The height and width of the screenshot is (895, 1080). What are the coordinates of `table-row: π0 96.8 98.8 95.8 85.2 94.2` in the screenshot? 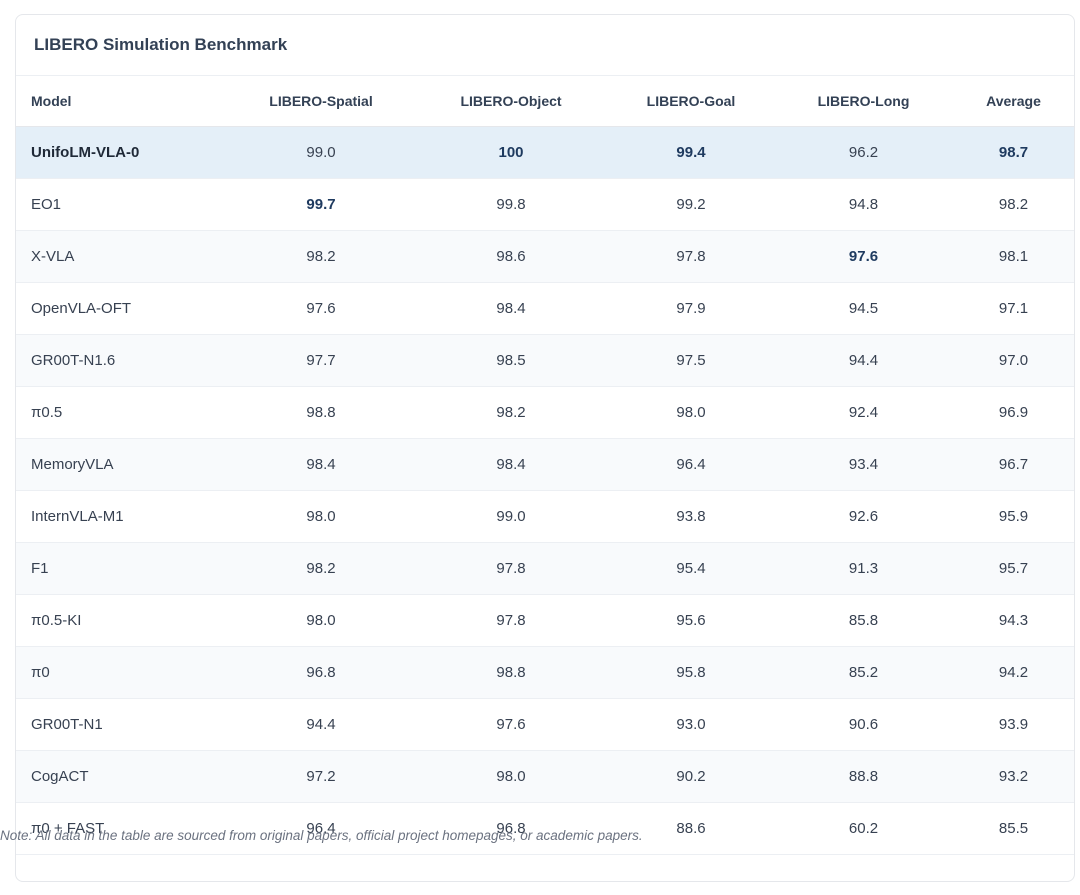 It's located at (545, 672).